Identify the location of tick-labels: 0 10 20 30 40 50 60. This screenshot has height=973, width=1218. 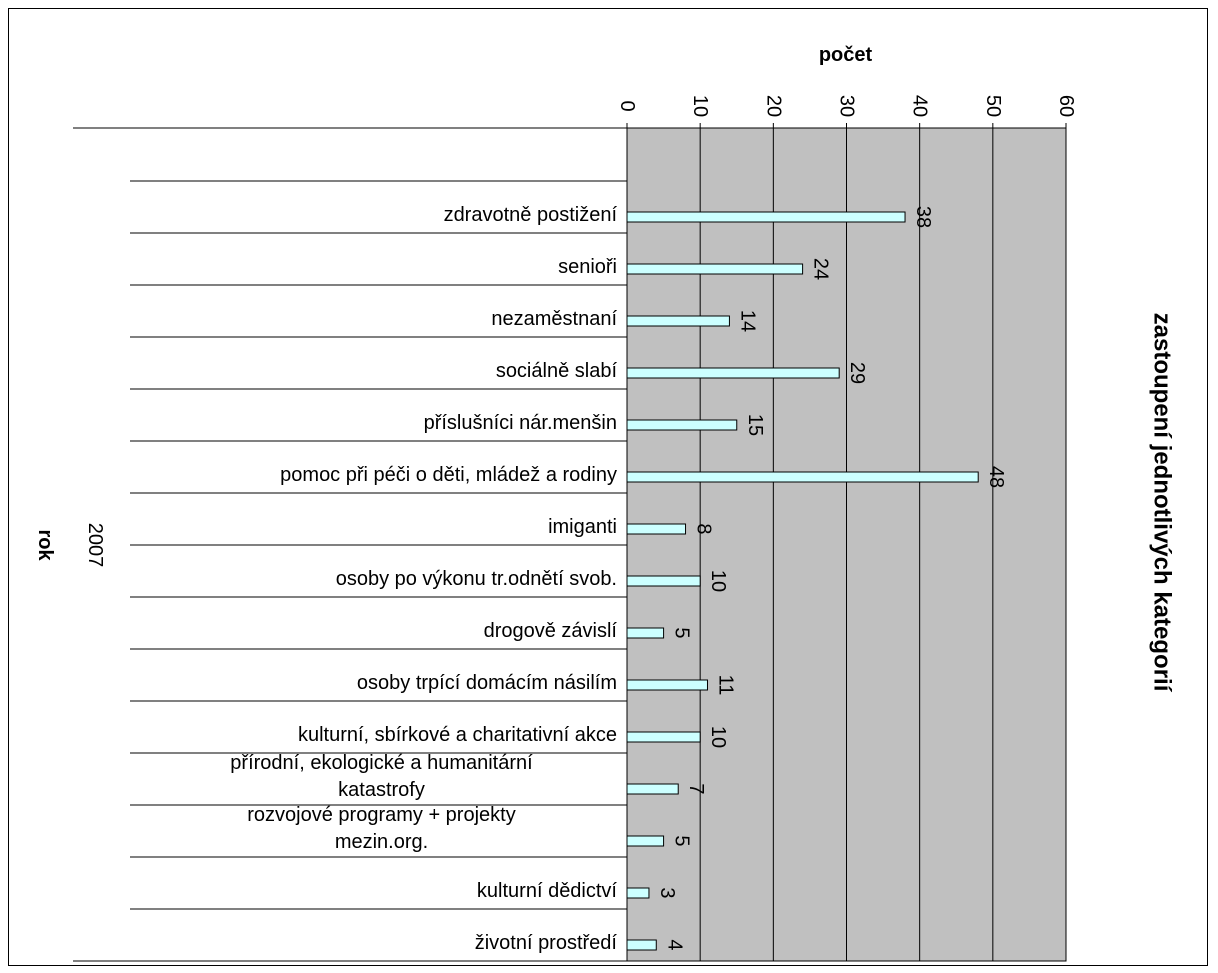
(846, 111).